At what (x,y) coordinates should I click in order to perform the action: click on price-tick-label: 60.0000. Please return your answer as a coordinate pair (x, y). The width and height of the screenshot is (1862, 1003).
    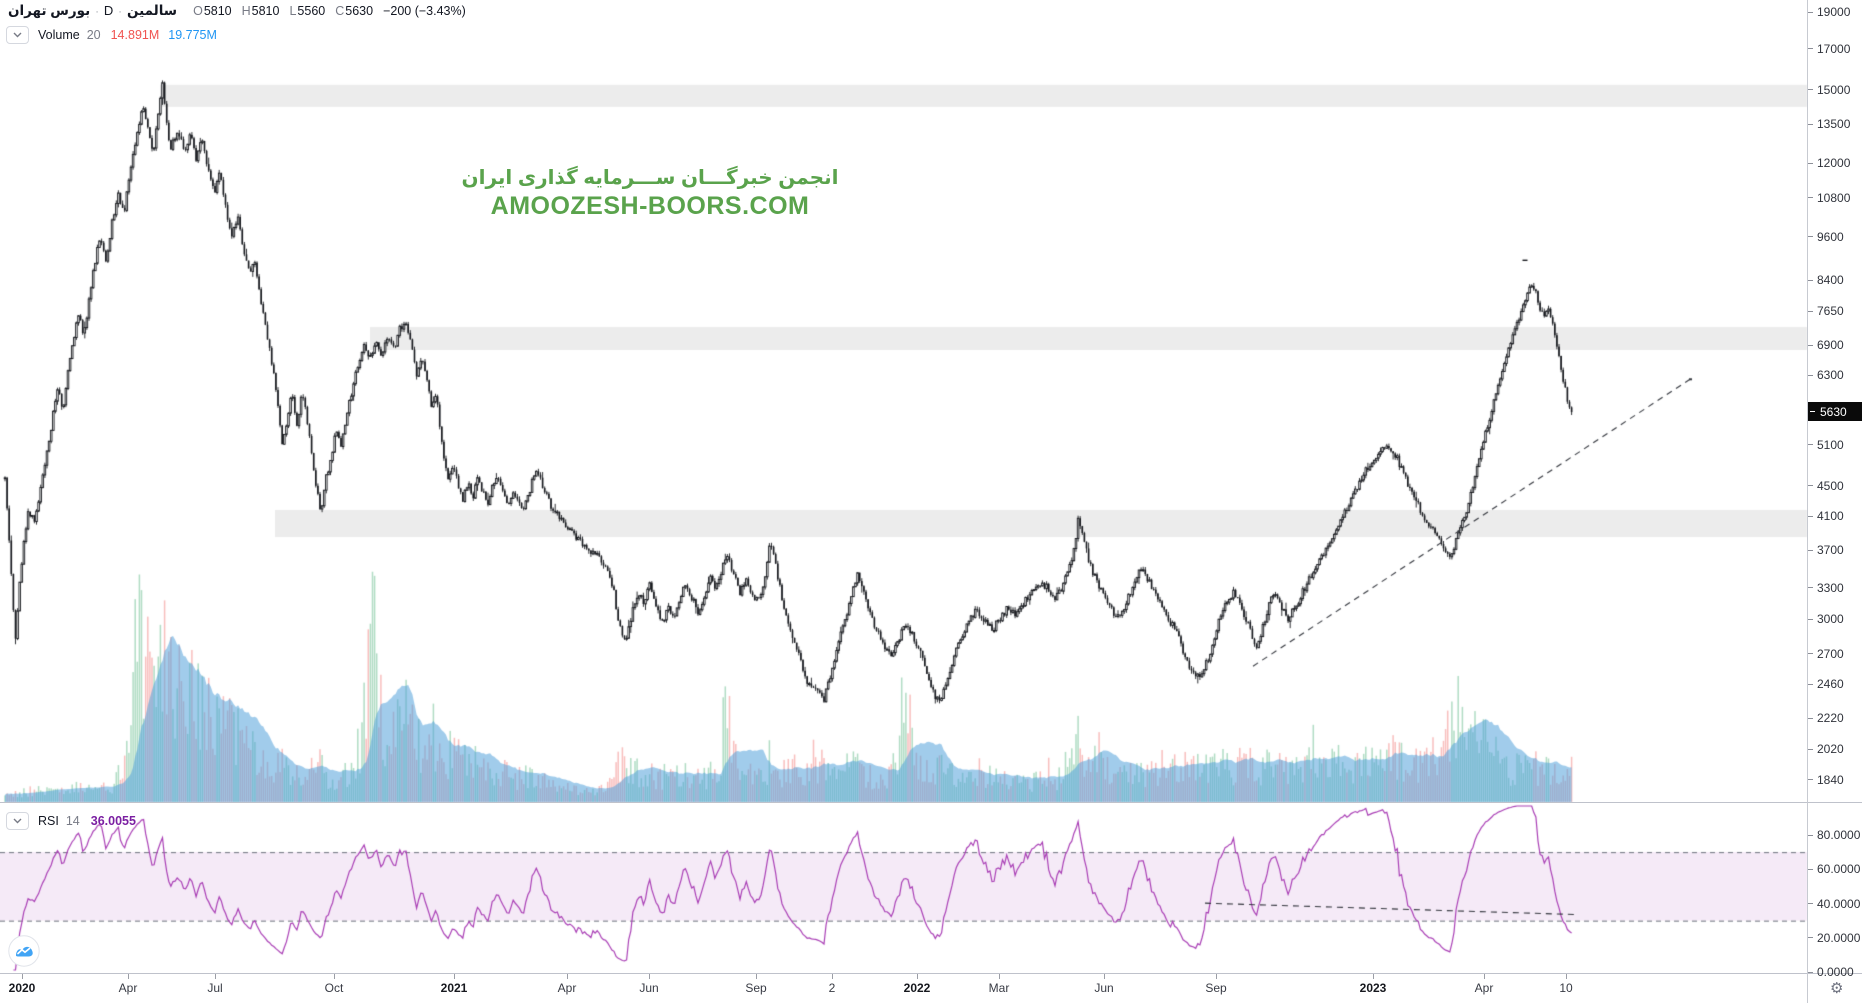
    Looking at the image, I should click on (1839, 869).